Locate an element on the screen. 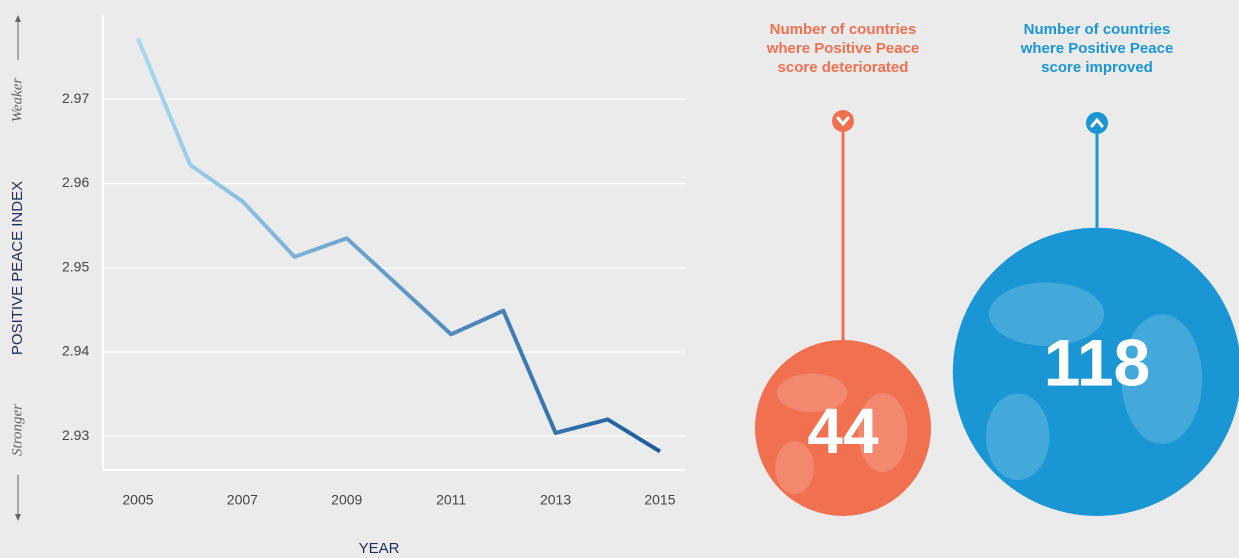  value-label: 44 is located at coordinates (843, 431).